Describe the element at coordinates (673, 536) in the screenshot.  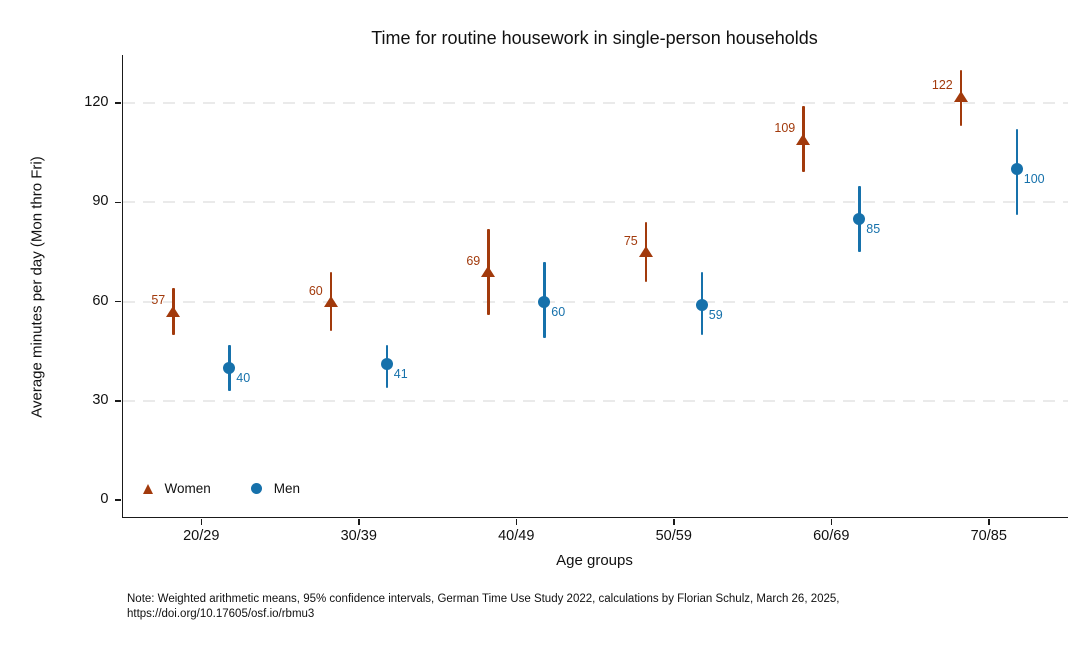
I see `x-tick-label: 50/59` at that location.